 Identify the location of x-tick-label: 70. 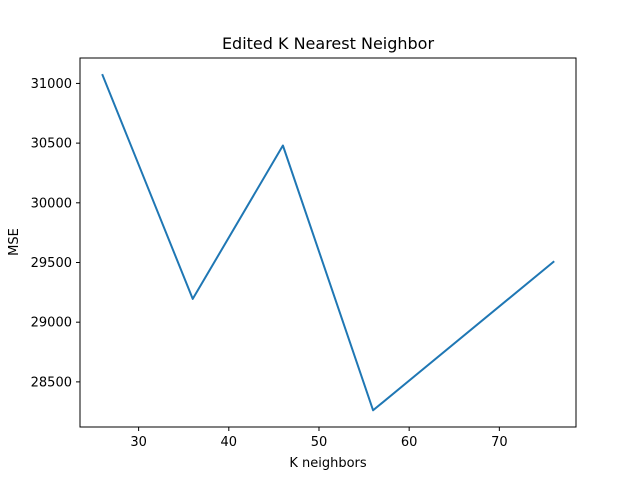
(499, 442).